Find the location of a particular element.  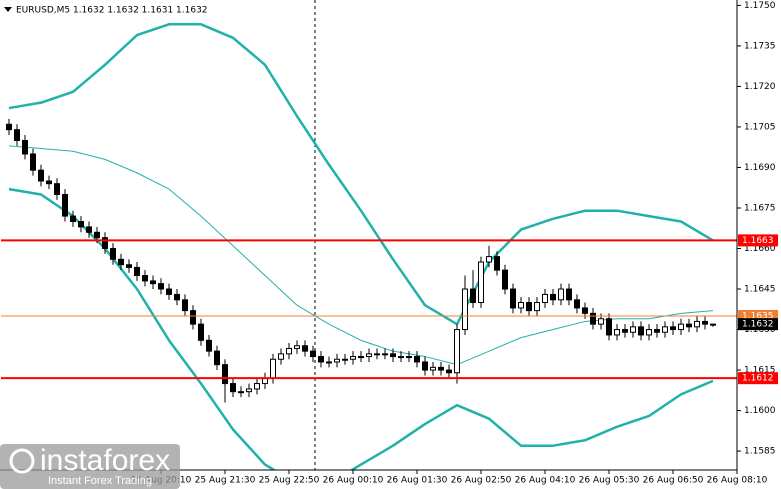

x-tick-label: 26 Aug 06:50 is located at coordinates (673, 481).